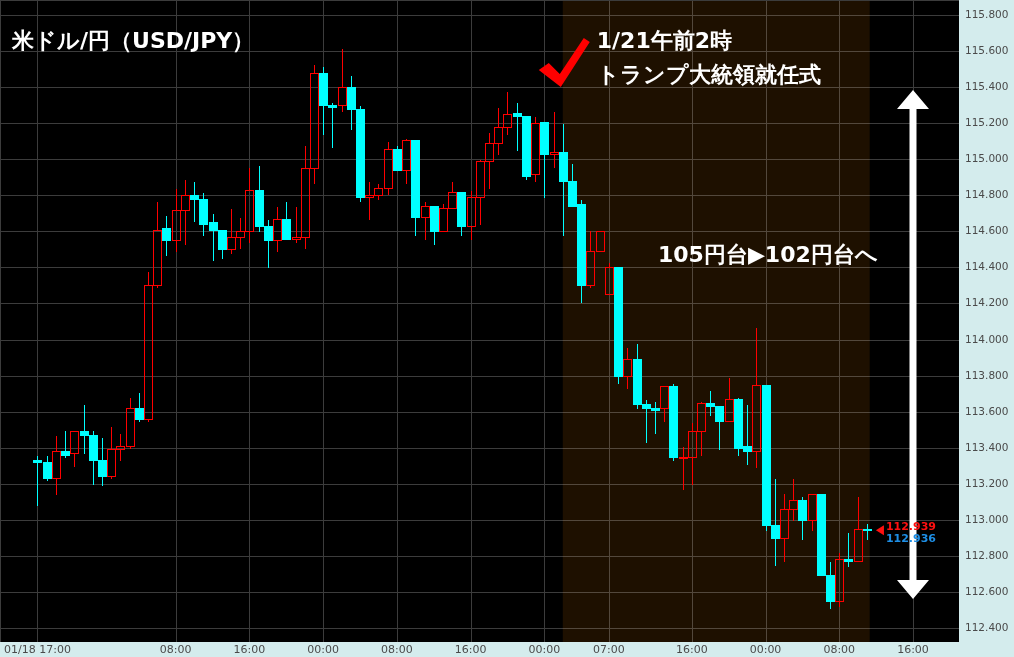  Describe the element at coordinates (987, 338) in the screenshot. I see `y-tick-label: 114.000` at that location.